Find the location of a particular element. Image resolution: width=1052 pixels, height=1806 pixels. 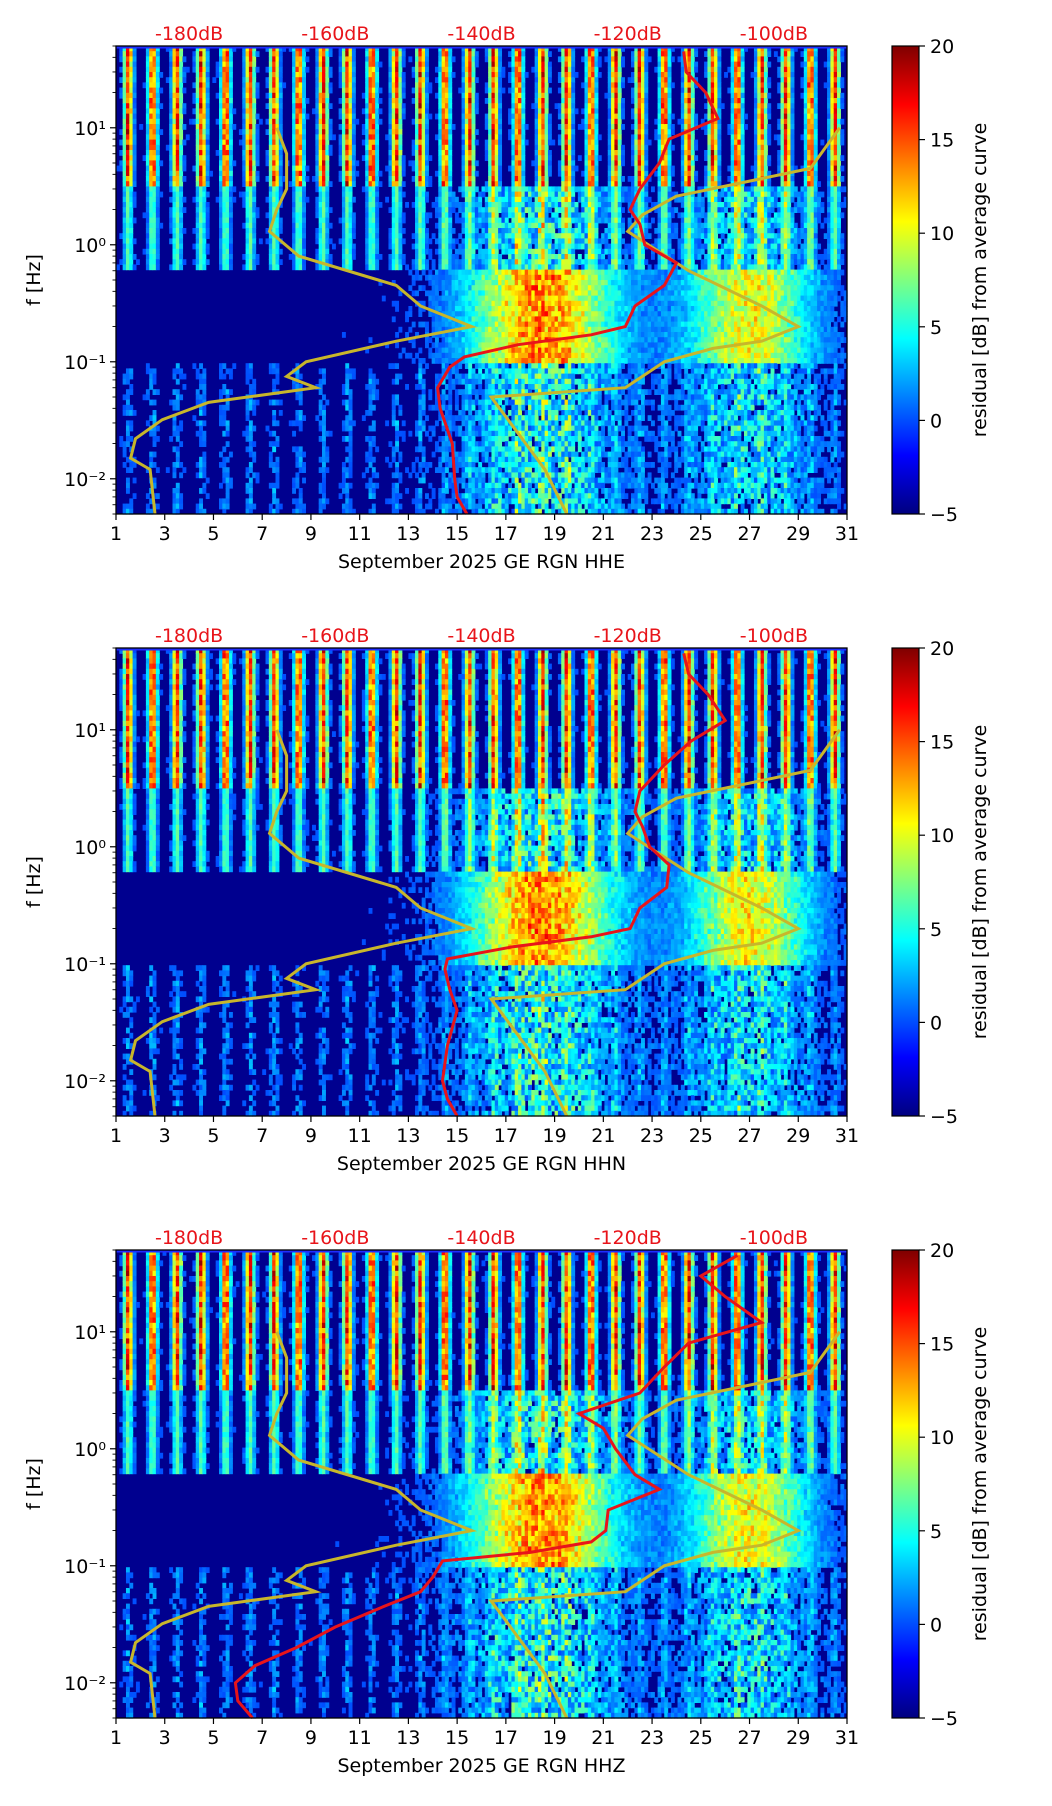

x-axis-title: September 2025 GE RGN HHE is located at coordinates (481, 562).